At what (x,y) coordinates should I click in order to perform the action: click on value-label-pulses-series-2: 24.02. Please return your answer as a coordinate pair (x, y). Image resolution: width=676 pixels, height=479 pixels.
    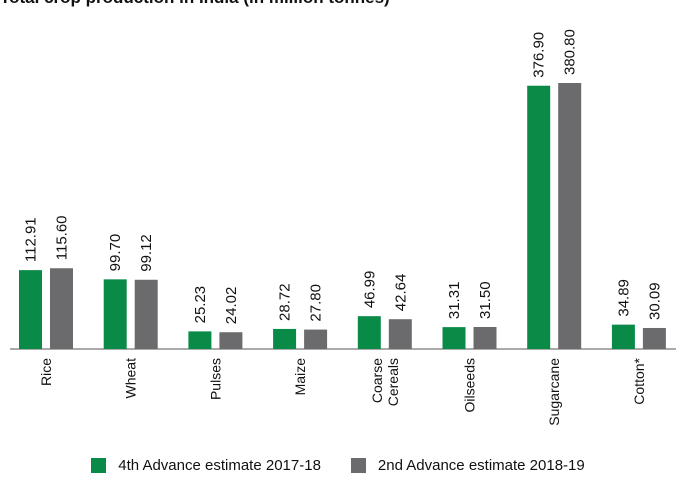
    Looking at the image, I should click on (231, 306).